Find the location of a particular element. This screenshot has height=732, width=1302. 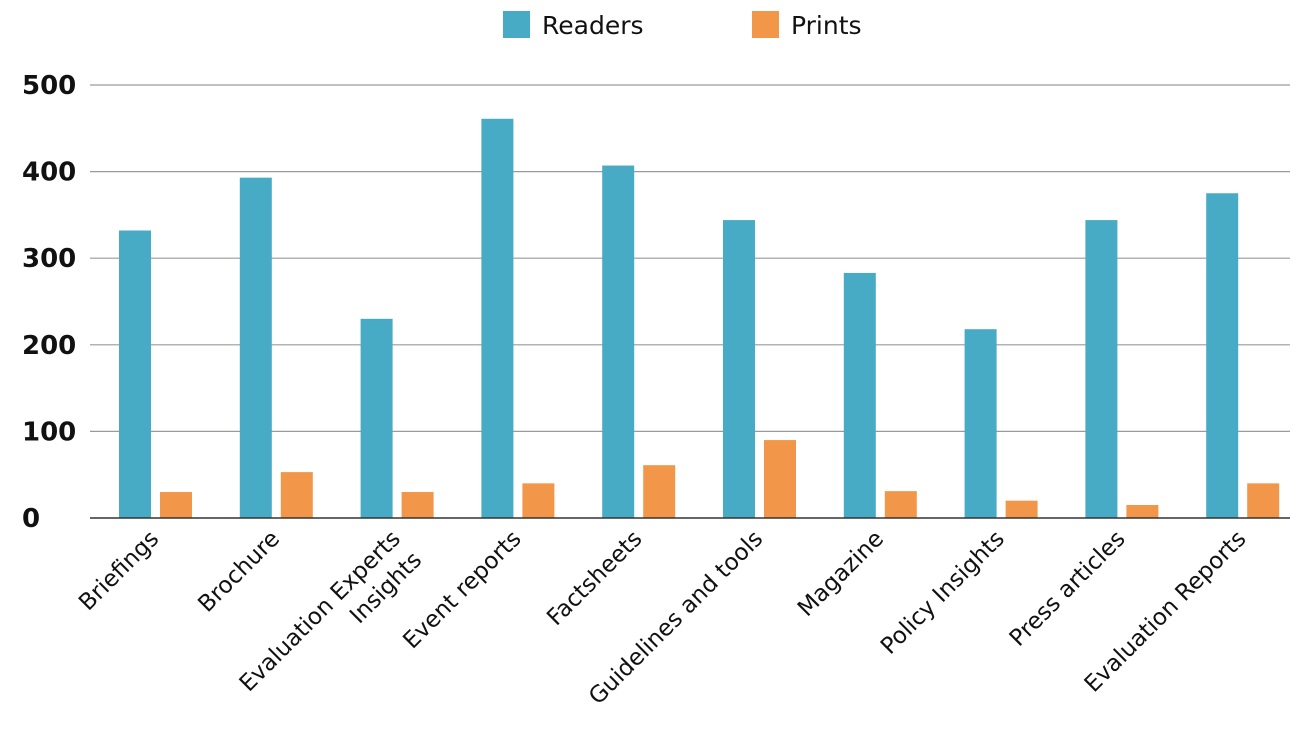

bar-readers-event-reports is located at coordinates (497, 318).